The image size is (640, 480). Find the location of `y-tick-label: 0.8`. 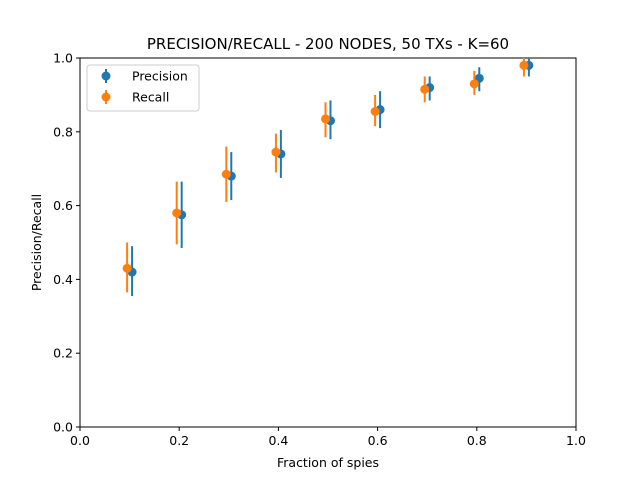

y-tick-label: 0.8 is located at coordinates (63, 131).